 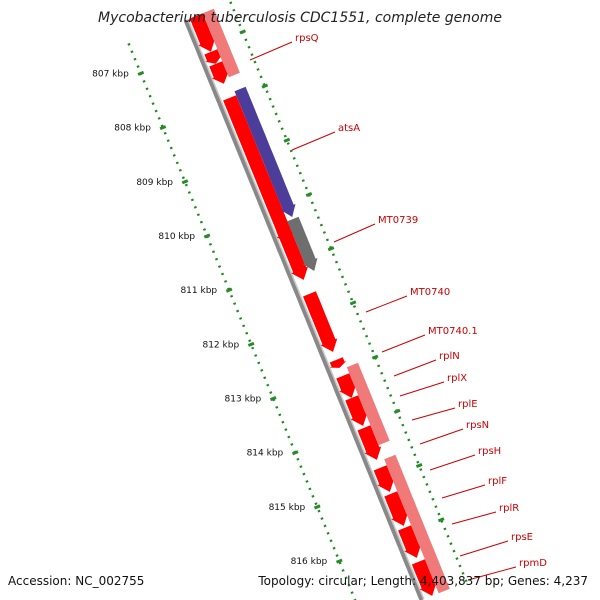 I want to click on gene-label: rplF, so click(x=497, y=481).